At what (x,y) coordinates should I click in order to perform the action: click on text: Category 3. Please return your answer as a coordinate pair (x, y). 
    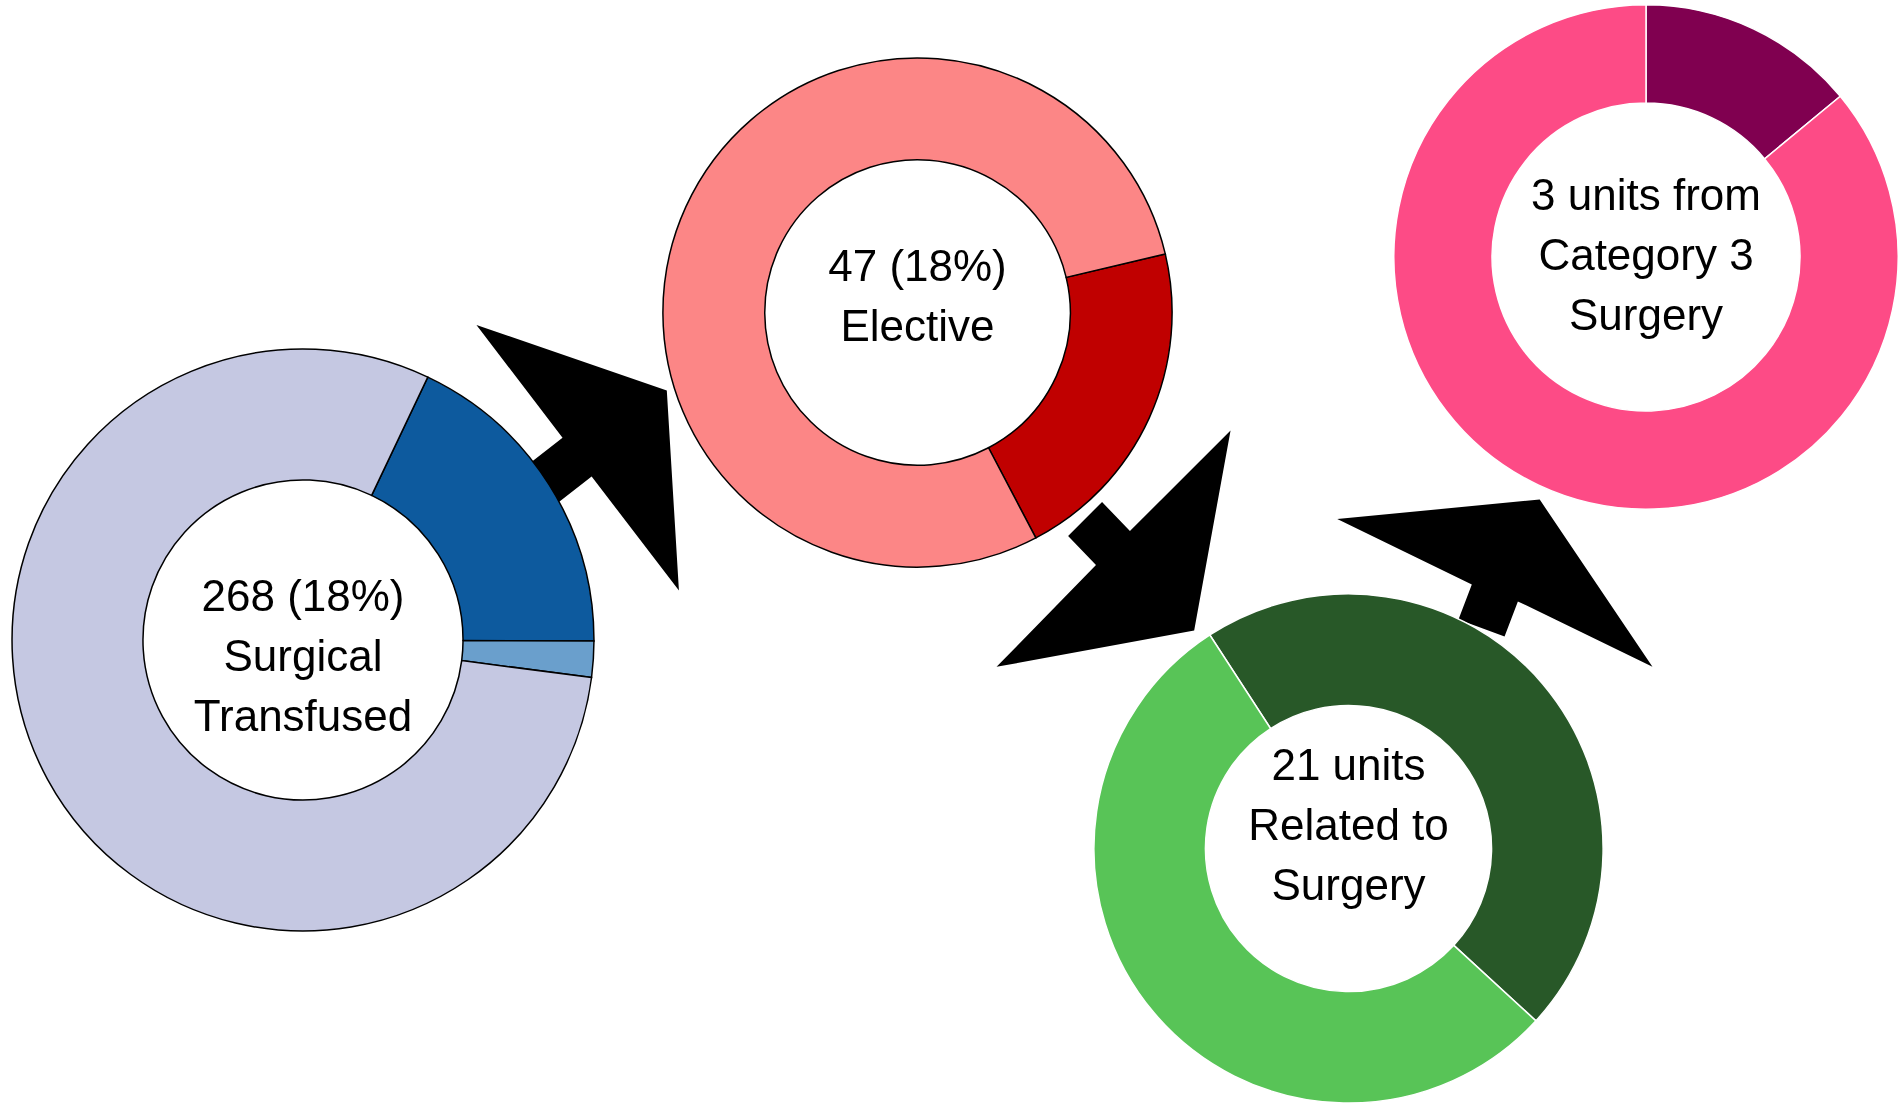
    Looking at the image, I should click on (1646, 255).